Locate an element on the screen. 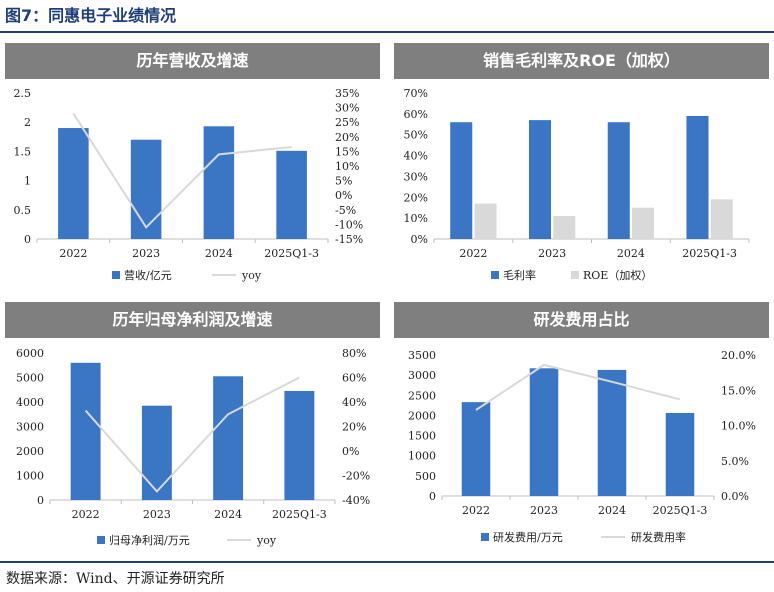 The width and height of the screenshot is (774, 592). right-tick-label: -15% is located at coordinates (349, 239).